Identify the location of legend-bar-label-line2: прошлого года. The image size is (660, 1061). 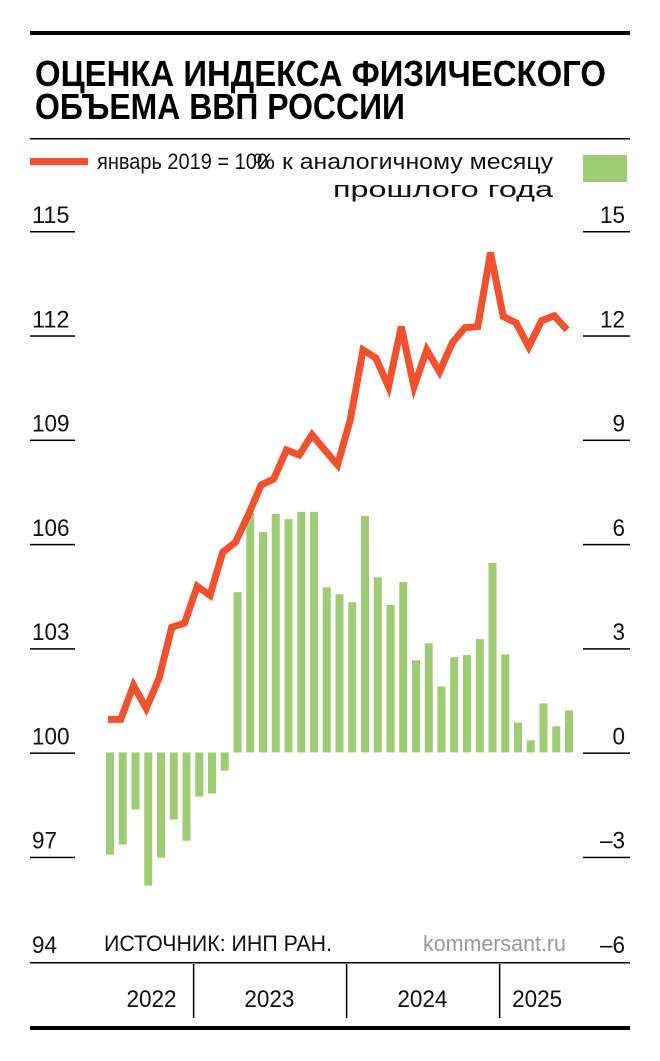
(443, 189).